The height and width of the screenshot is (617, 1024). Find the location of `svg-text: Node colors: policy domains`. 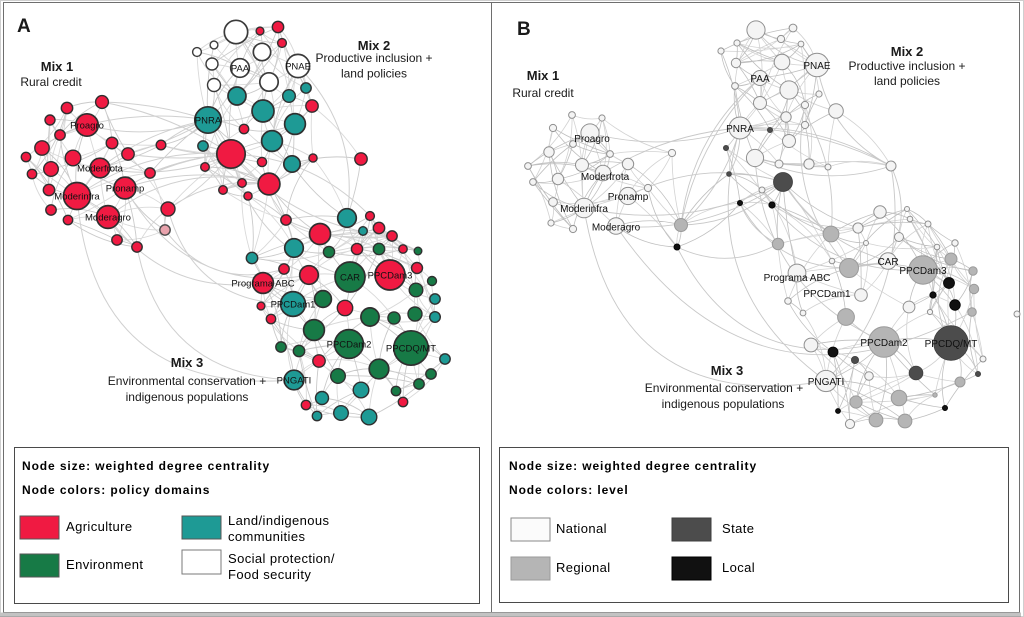

svg-text: Node colors: policy domains is located at coordinates (116, 490).